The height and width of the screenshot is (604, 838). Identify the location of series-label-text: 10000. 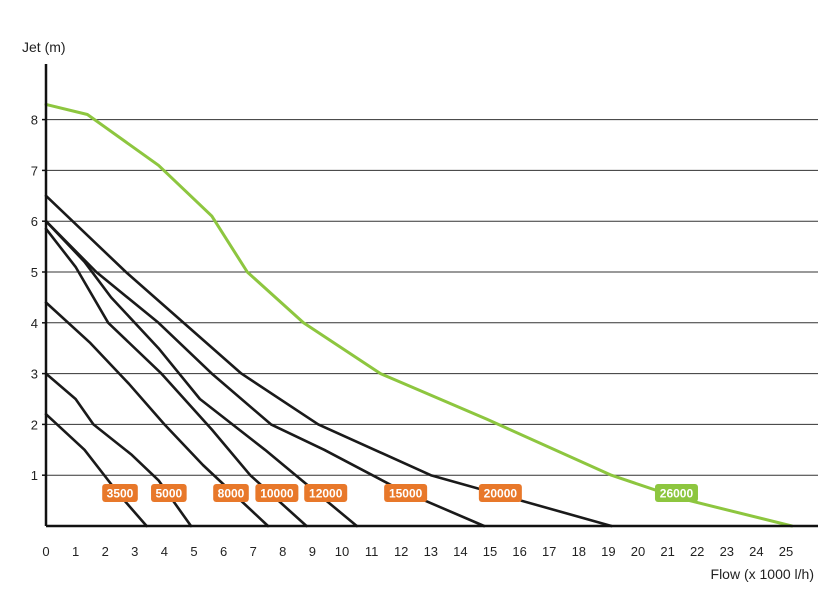
(277, 494).